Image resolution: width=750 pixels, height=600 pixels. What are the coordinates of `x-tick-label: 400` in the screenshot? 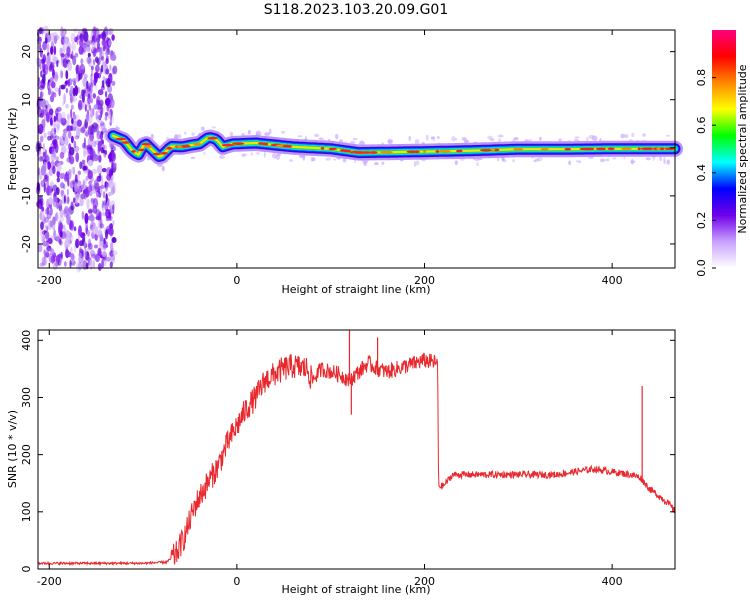 It's located at (612, 280).